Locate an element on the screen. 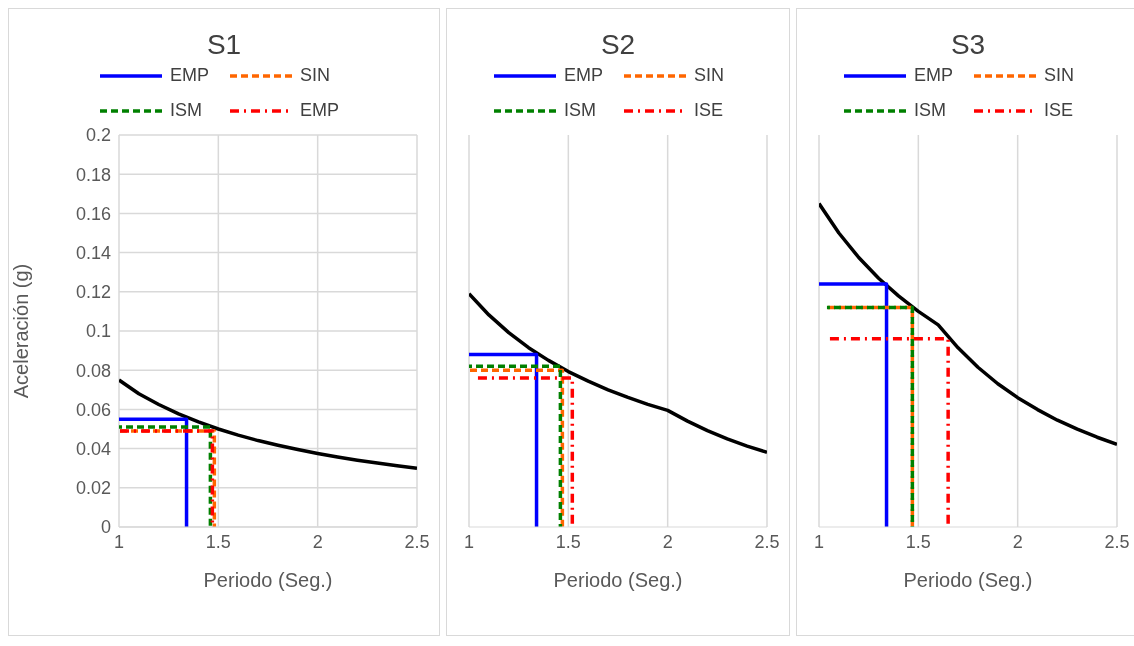  y-tick-label: 0.04 is located at coordinates (93, 448).